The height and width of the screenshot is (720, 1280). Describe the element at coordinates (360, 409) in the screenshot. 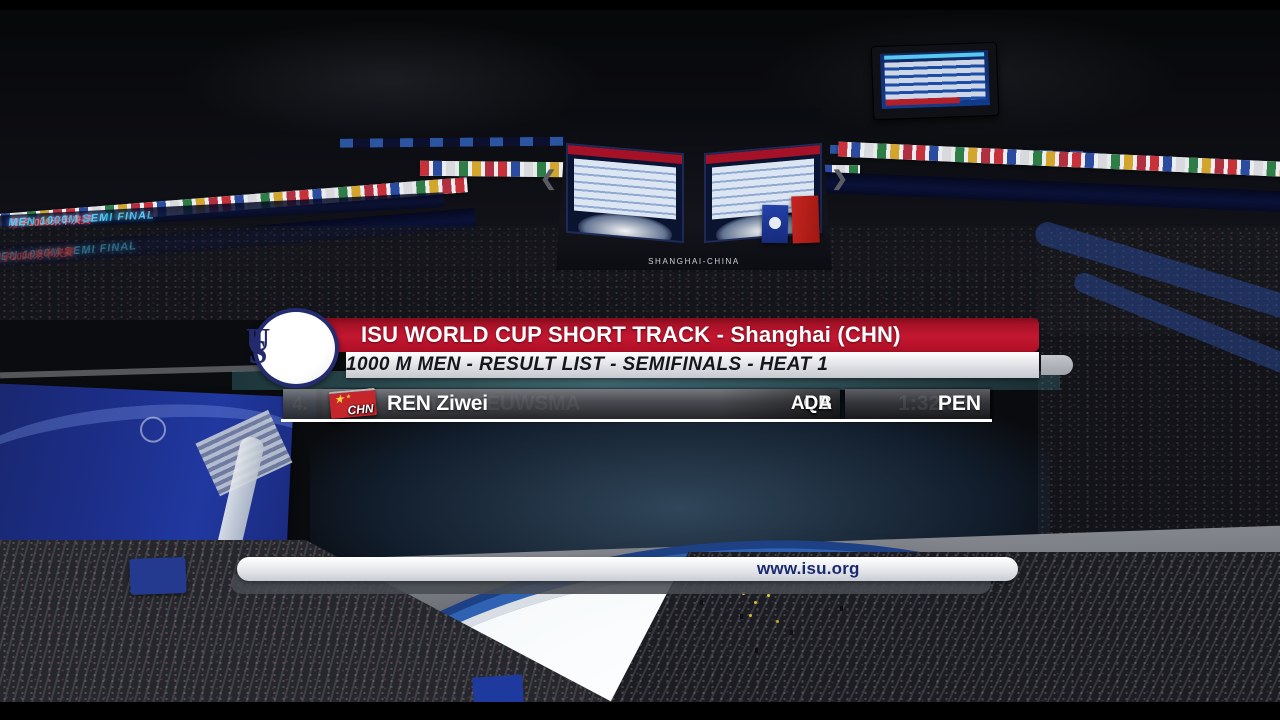

I see `country-code: CHN` at that location.